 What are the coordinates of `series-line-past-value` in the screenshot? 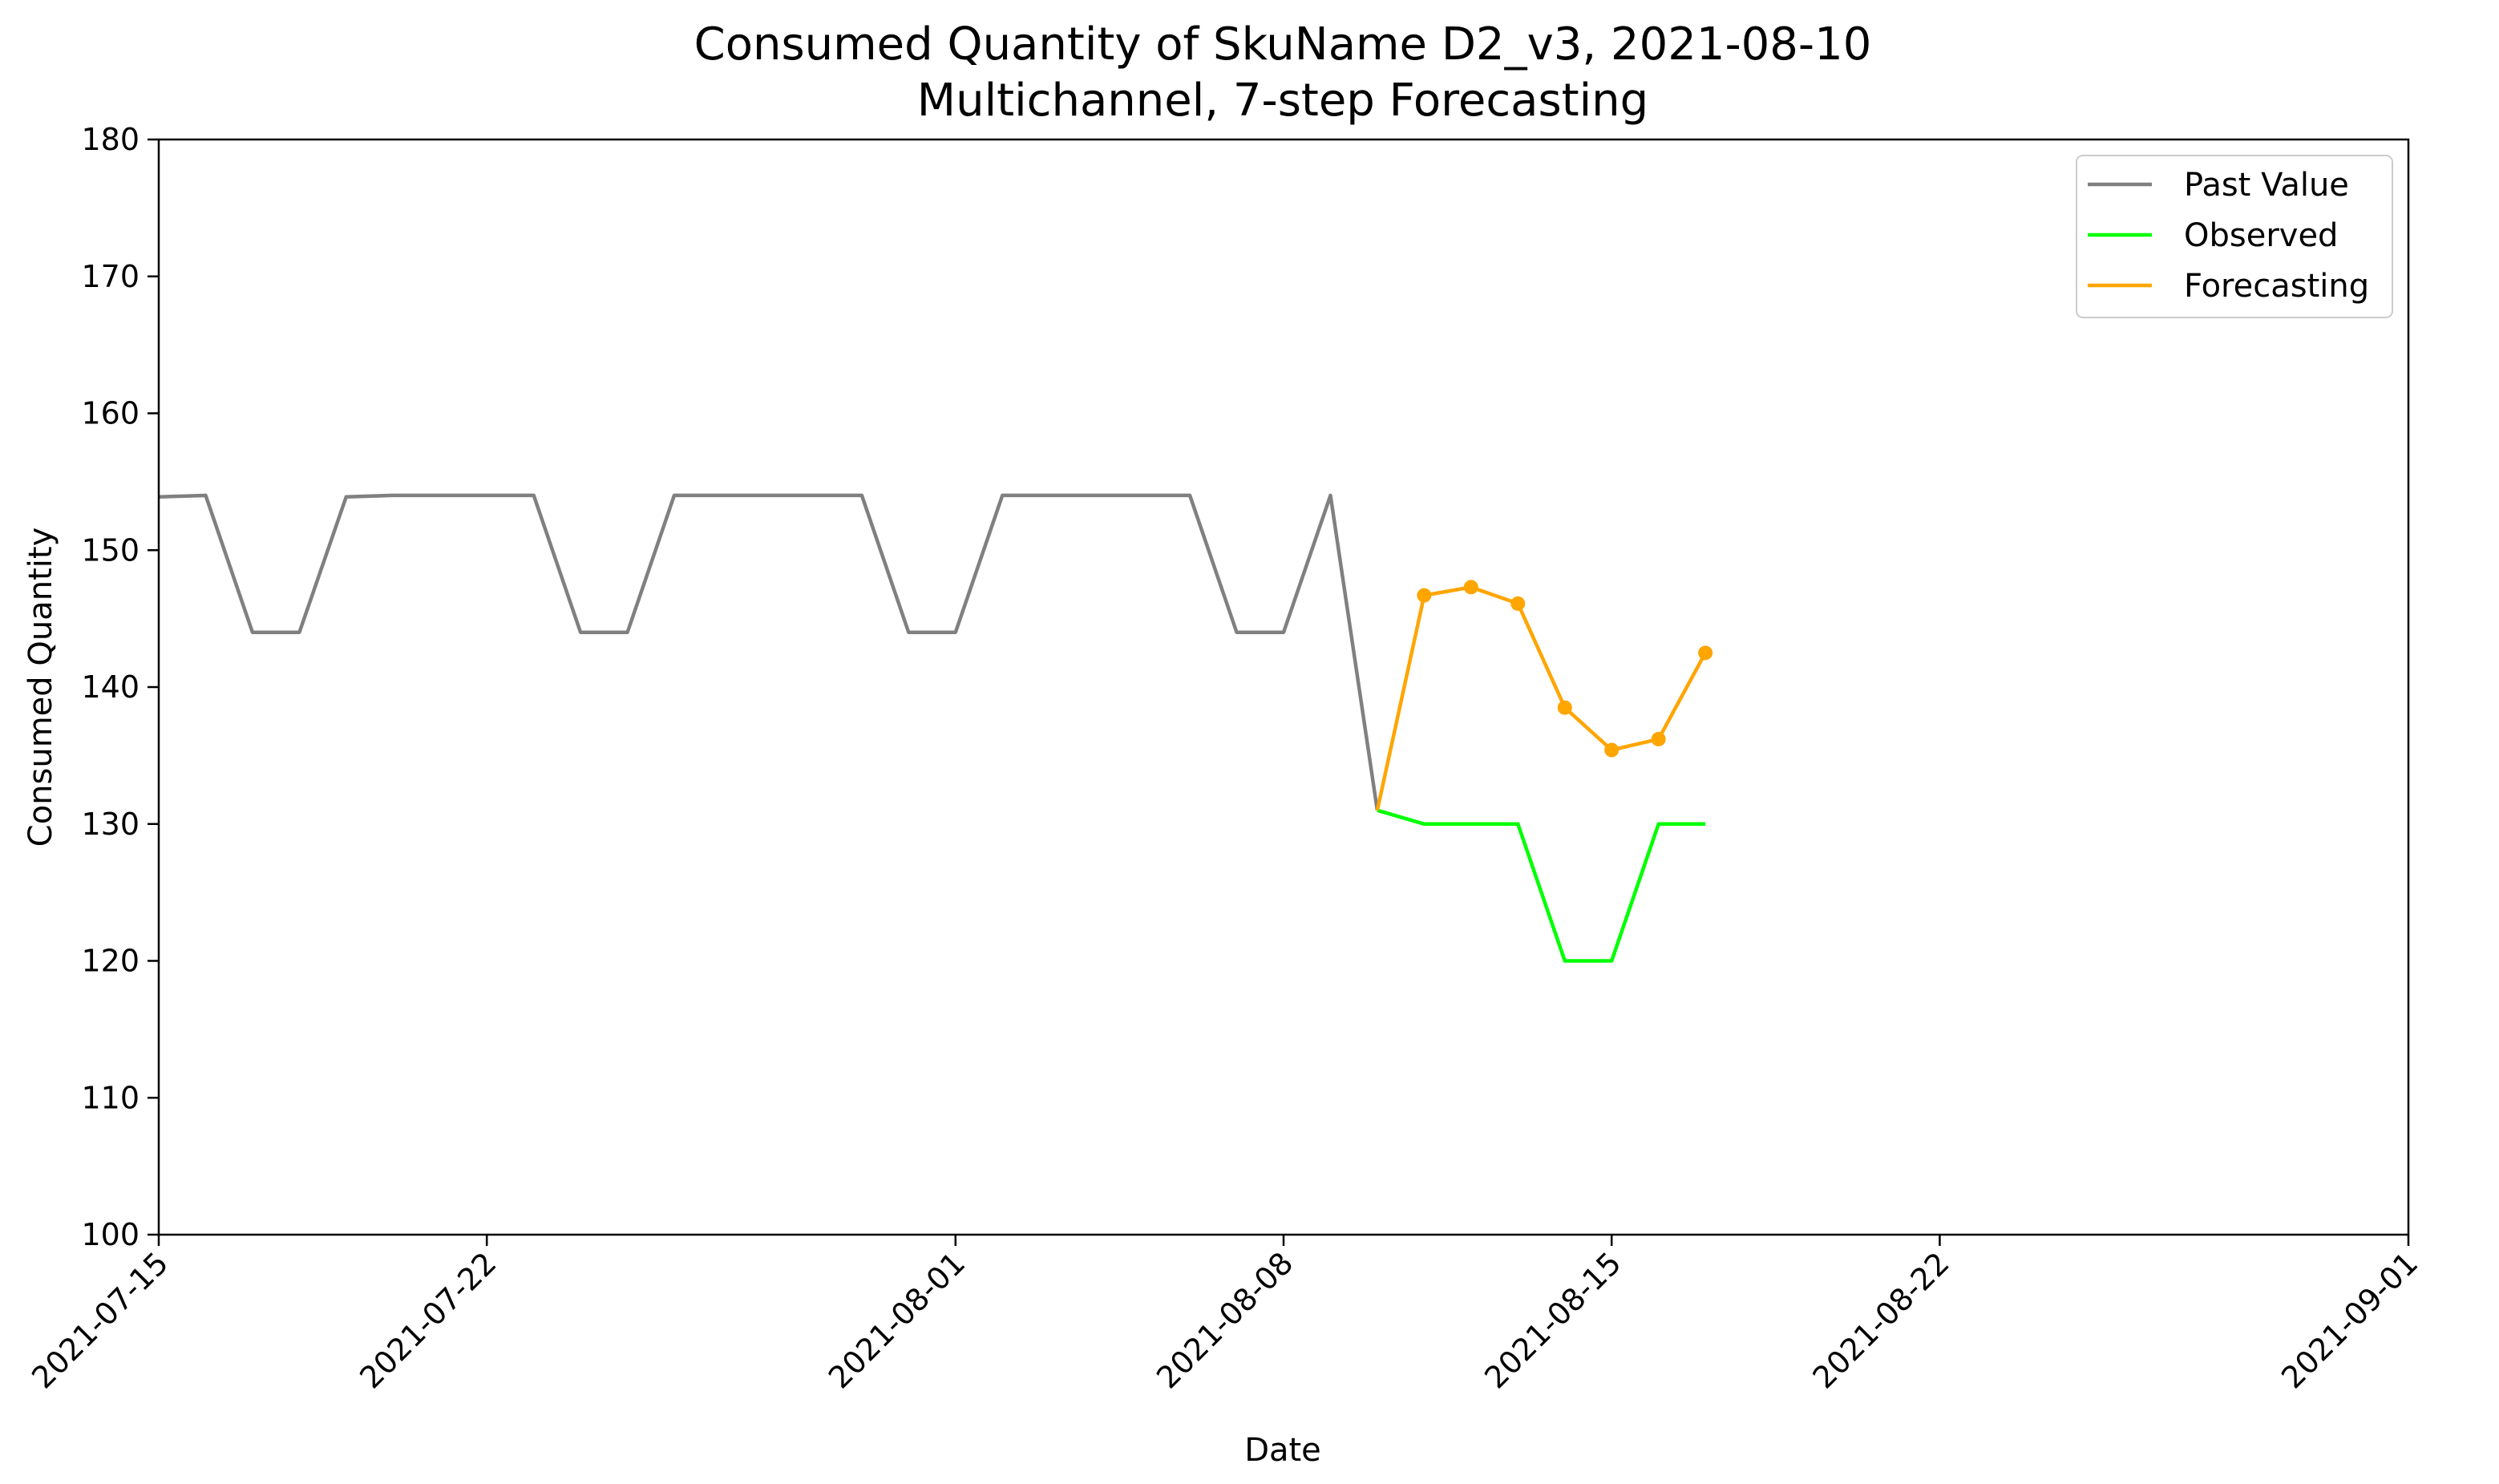 It's located at (769, 652).